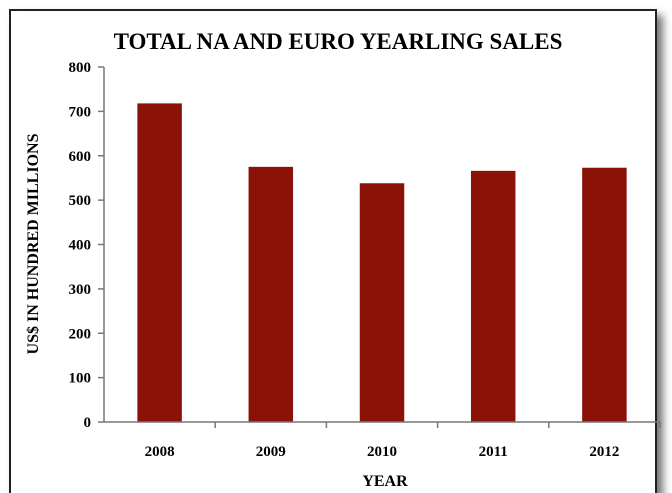 This screenshot has height=493, width=672. Describe the element at coordinates (385, 481) in the screenshot. I see `x-axis-label: YEAR` at that location.